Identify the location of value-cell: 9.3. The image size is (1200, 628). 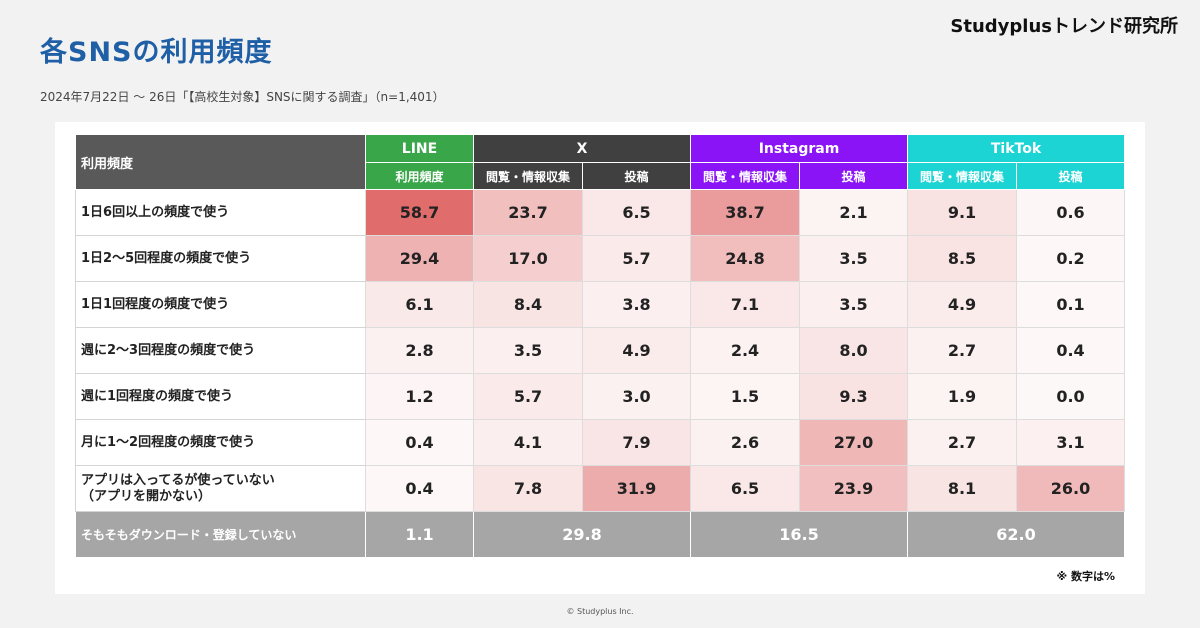
(853, 396).